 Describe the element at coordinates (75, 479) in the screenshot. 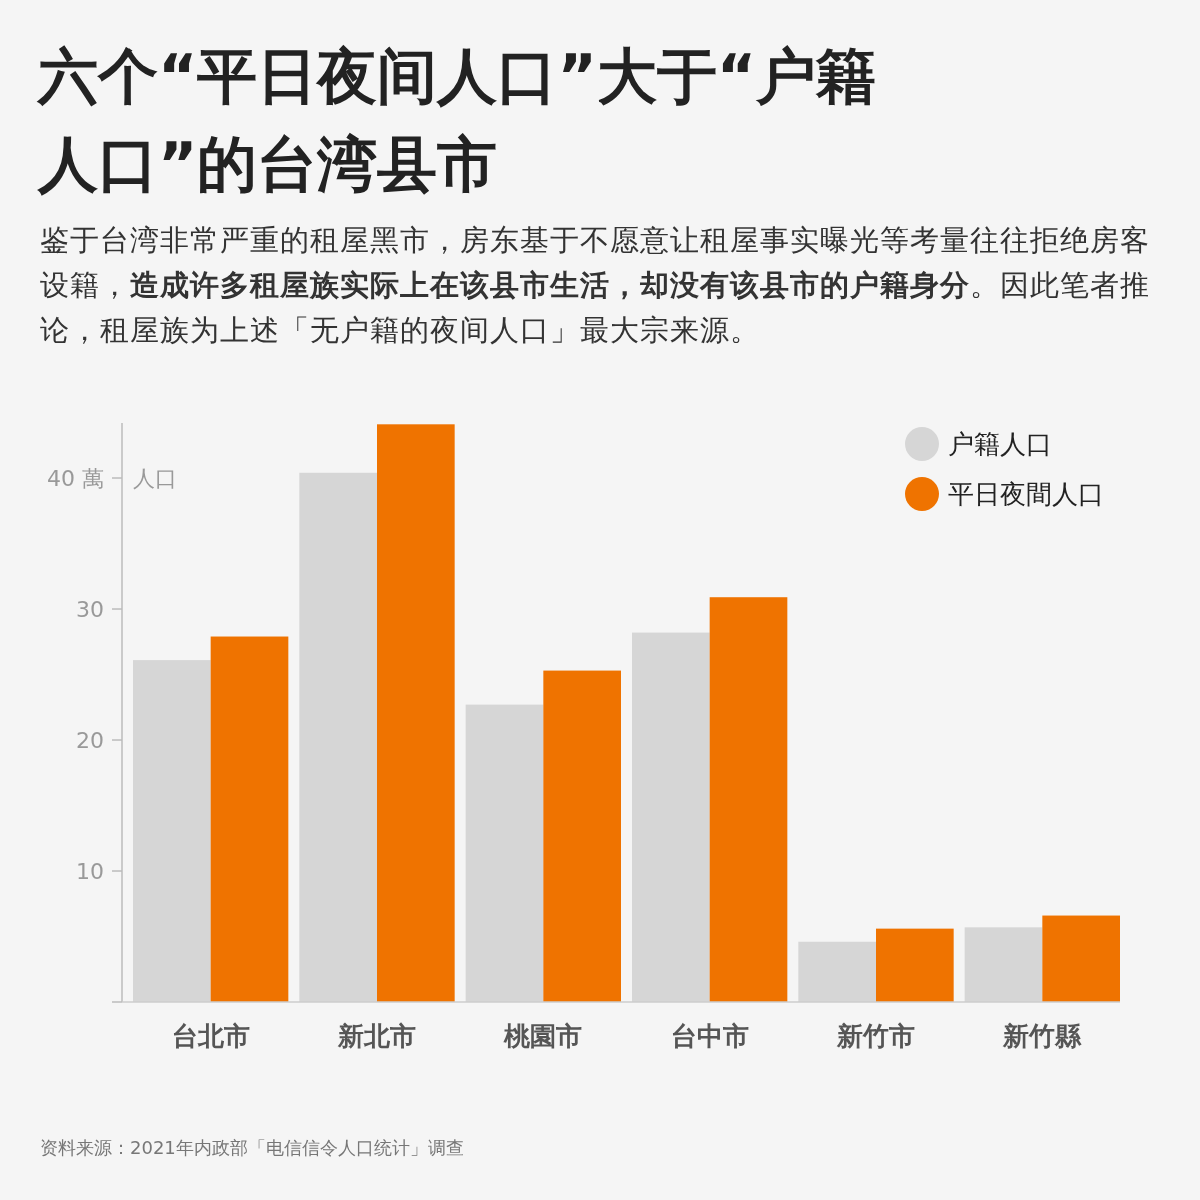

I see `y-tick-label: 40 萬` at that location.